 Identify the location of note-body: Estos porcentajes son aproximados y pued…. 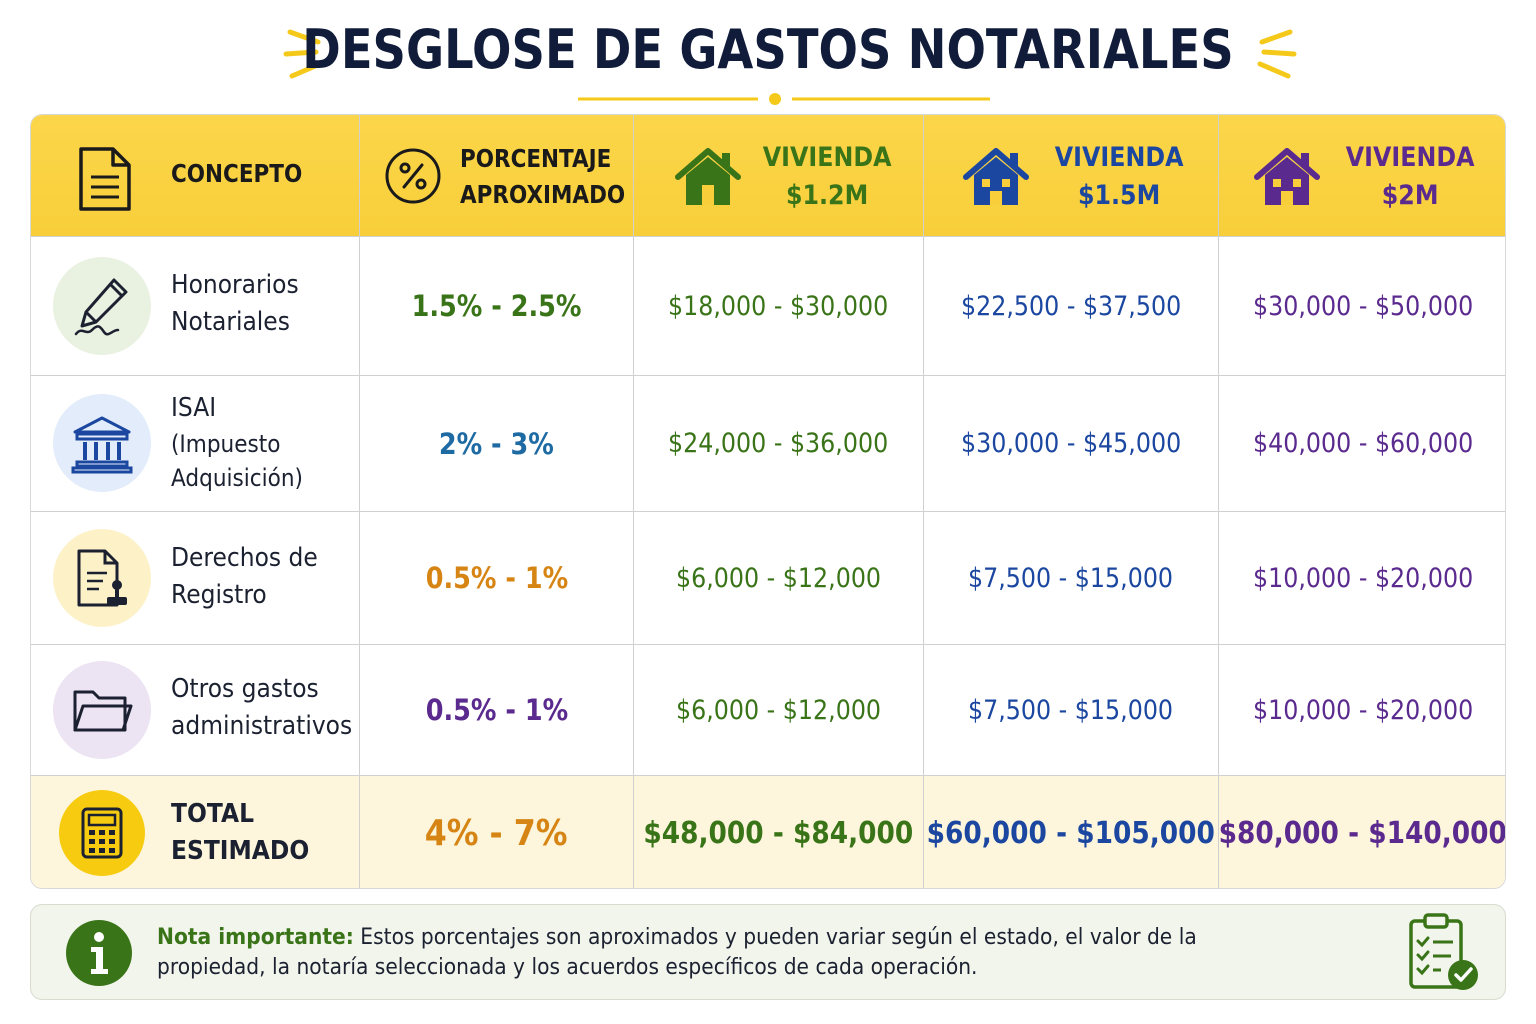
(677, 953).